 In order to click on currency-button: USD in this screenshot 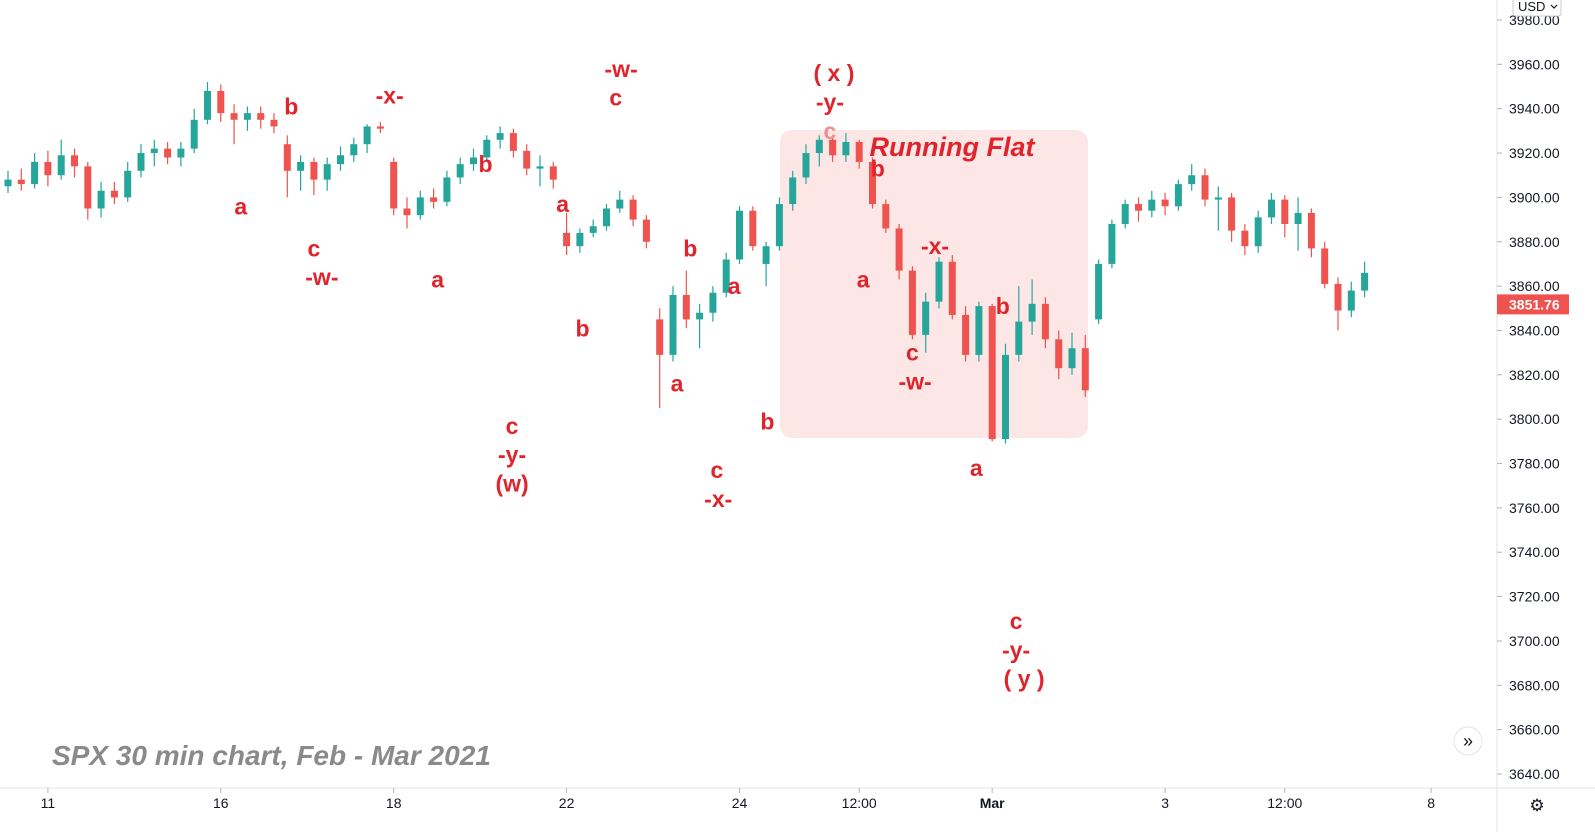, I will do `click(1537, 8)`.